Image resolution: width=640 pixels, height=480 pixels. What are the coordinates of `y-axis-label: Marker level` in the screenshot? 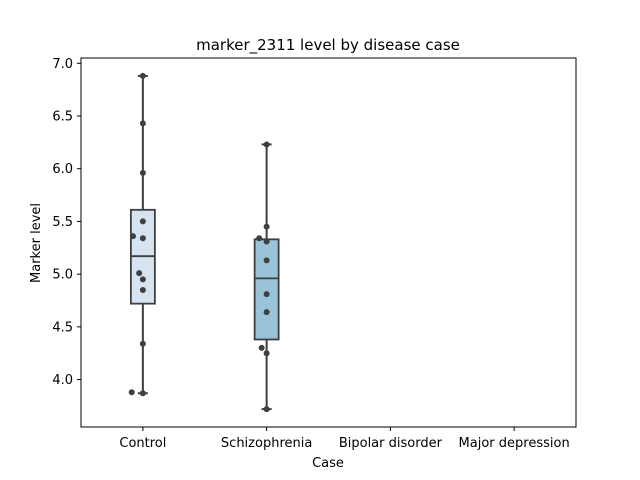 It's located at (36, 243).